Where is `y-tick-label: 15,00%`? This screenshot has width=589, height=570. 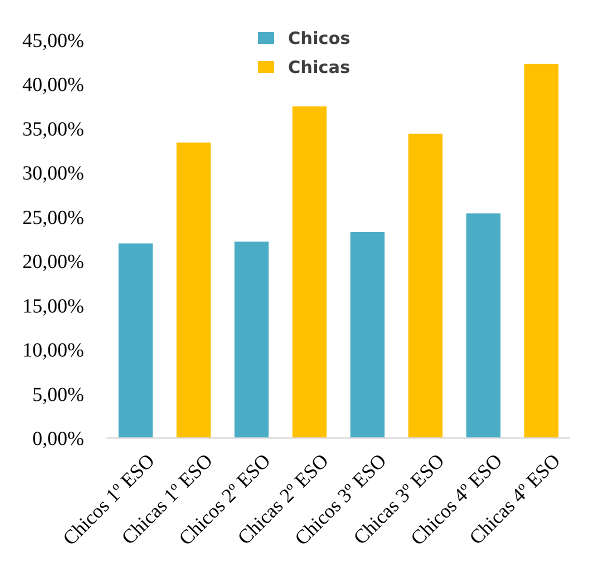
y-tick-label: 15,00% is located at coordinates (53, 306).